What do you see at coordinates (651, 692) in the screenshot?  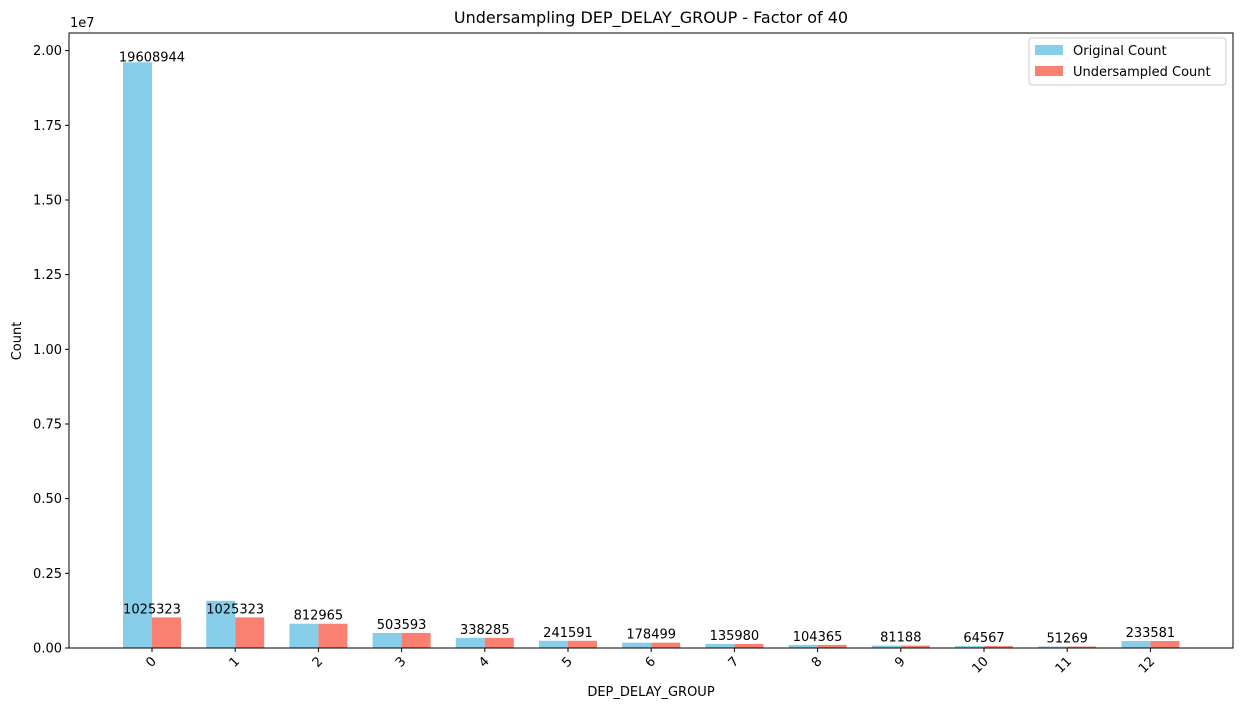 I see `x-axis-label: DEP_DELAY_GROUP` at bounding box center [651, 692].